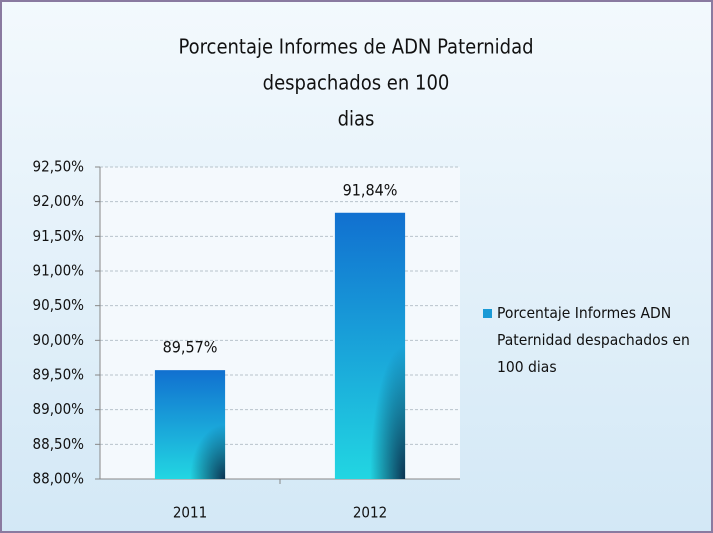 The image size is (713, 533). Describe the element at coordinates (370, 513) in the screenshot. I see `x-tick-label: 2012` at that location.